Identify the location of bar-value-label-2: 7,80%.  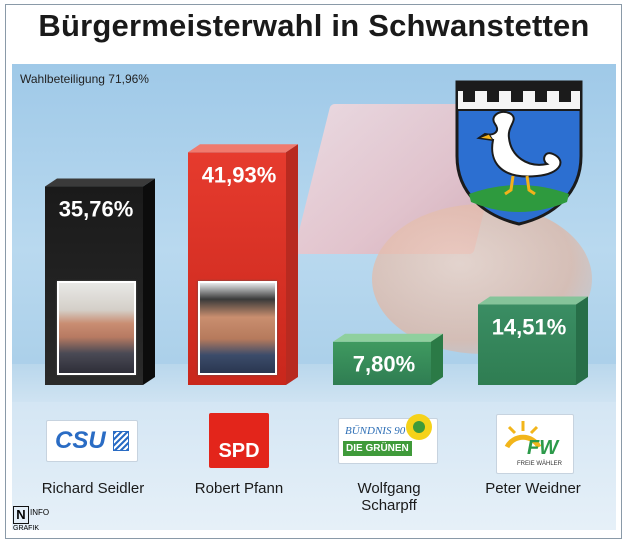
(384, 364).